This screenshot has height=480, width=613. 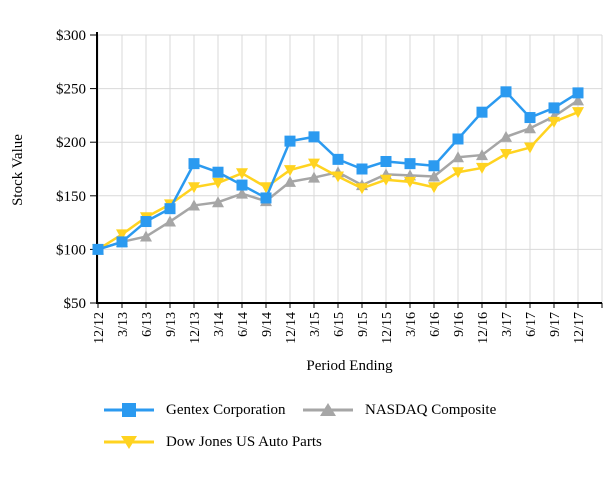 What do you see at coordinates (411, 324) in the screenshot?
I see `x-tick-label: 3/16` at bounding box center [411, 324].